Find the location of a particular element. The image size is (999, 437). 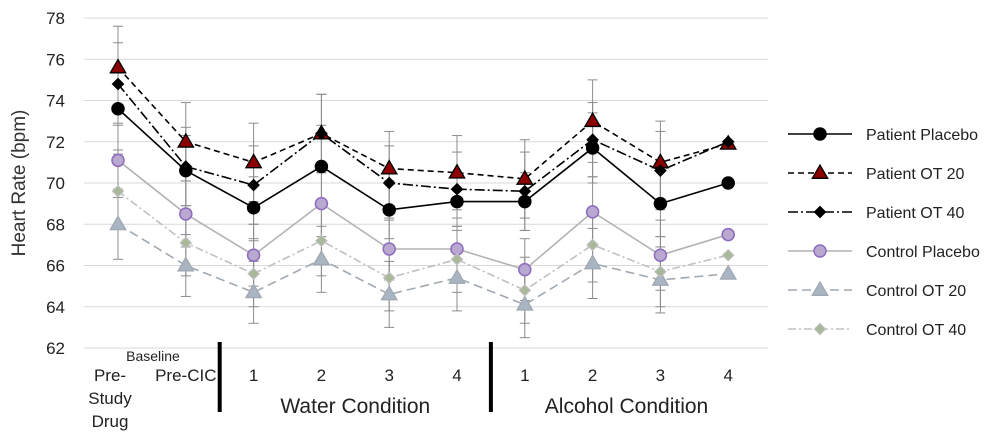

y-tick-label: 76 is located at coordinates (55, 59).